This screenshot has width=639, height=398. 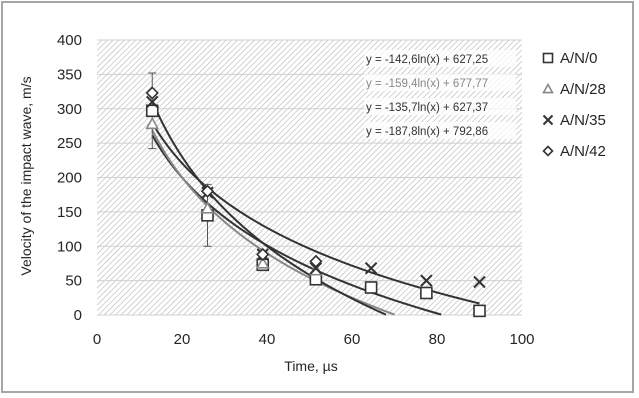 What do you see at coordinates (583, 89) in the screenshot?
I see `legend-label: A/N/28` at bounding box center [583, 89].